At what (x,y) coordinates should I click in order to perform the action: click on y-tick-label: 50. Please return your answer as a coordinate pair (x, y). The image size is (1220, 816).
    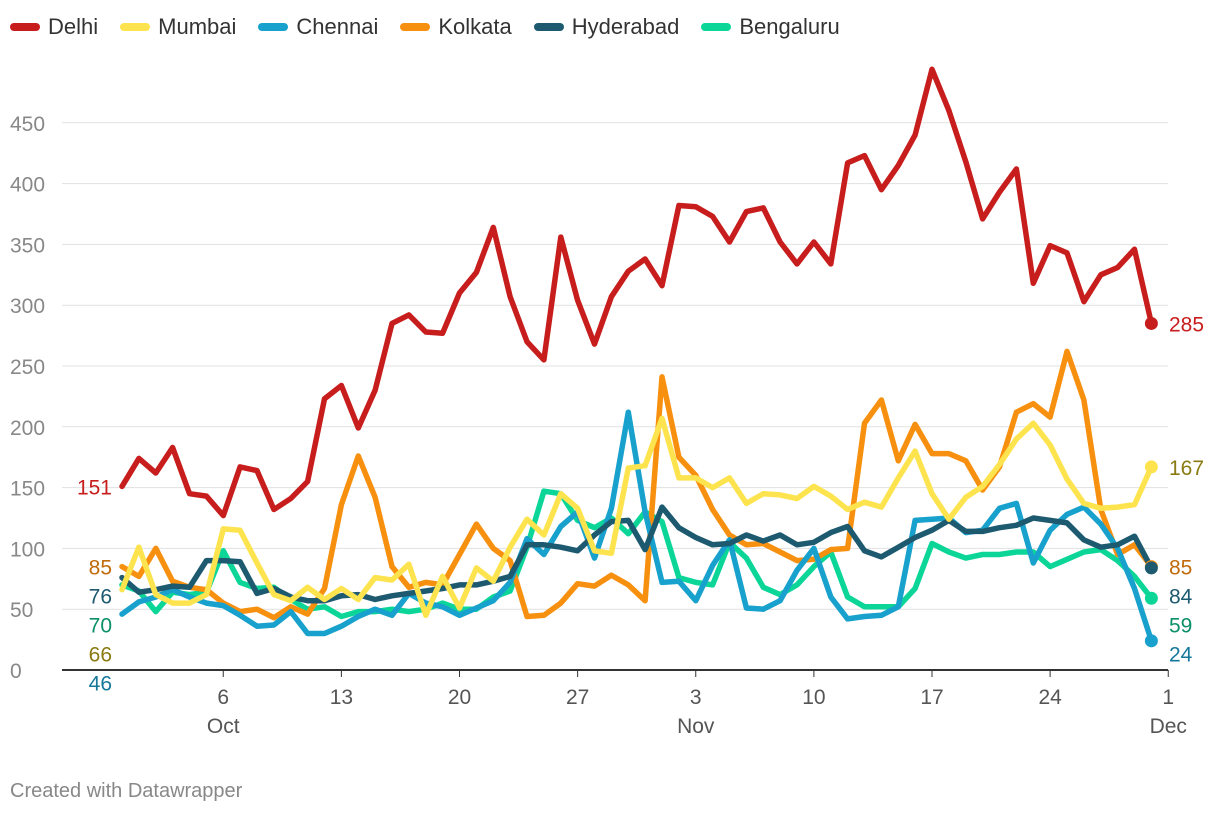
    Looking at the image, I should click on (21, 610).